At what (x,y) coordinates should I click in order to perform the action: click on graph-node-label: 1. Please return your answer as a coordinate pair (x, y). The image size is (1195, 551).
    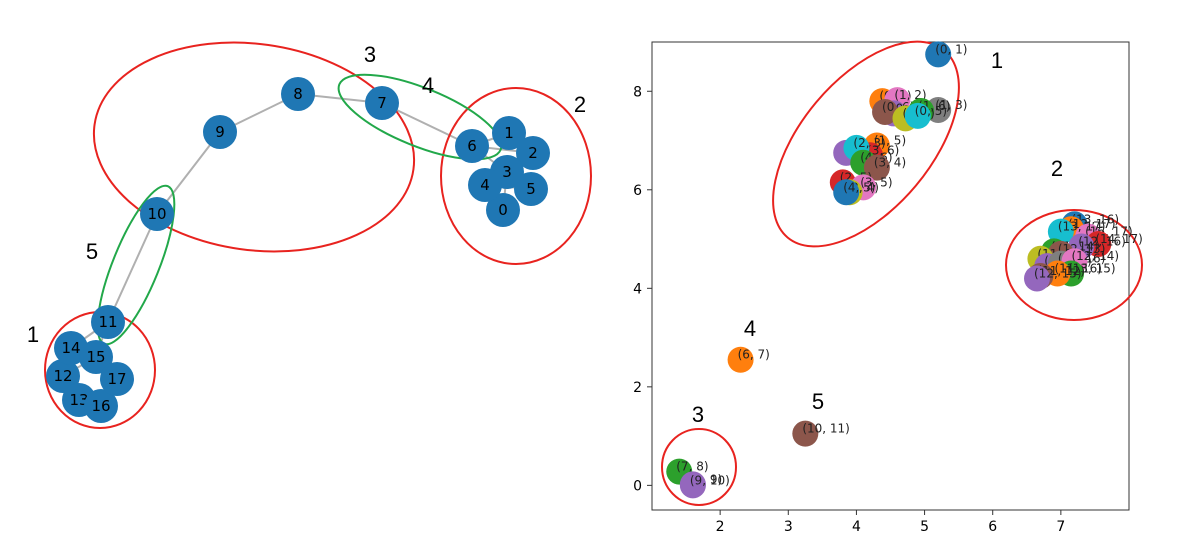
    Looking at the image, I should click on (509, 133).